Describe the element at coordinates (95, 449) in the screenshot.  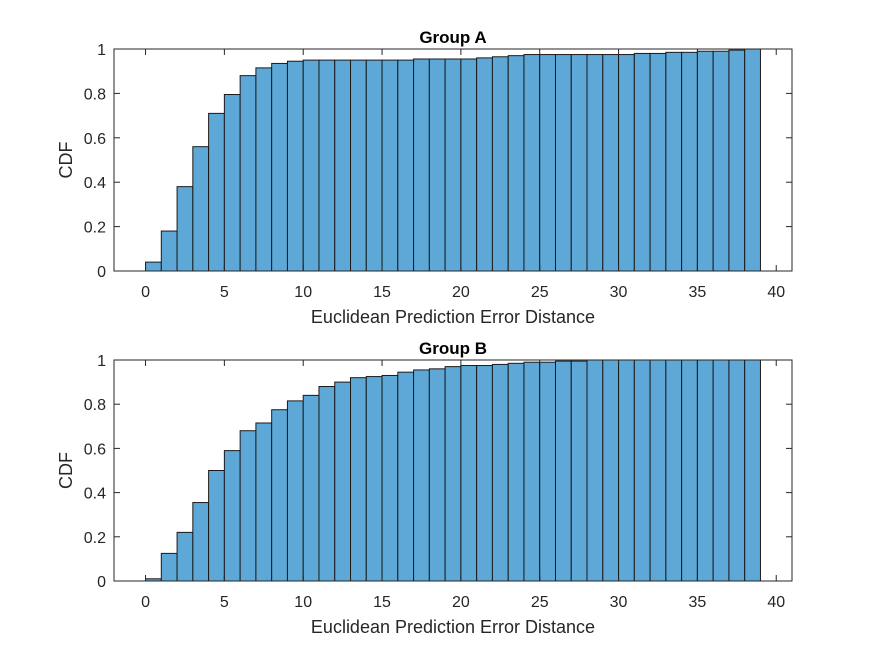
I see `y-tick-label: 0.6` at that location.